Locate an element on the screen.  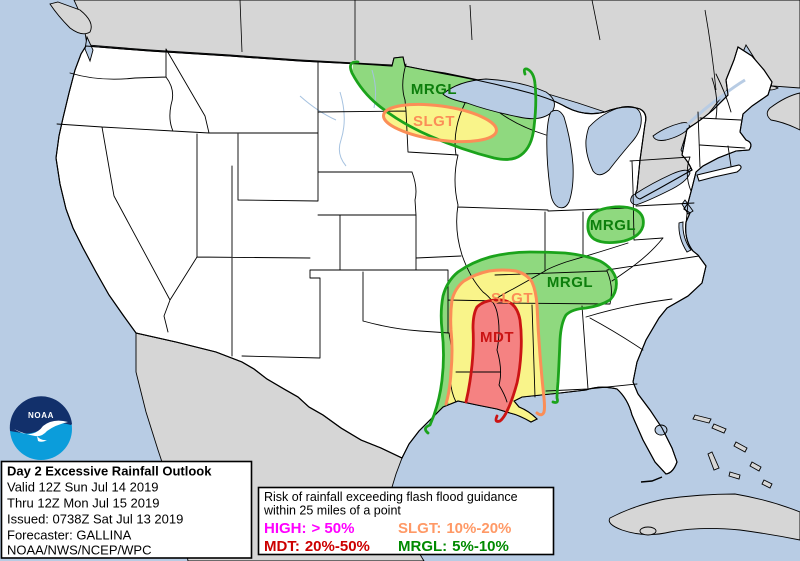
mrgl-contour-north is located at coordinates (443, 110).